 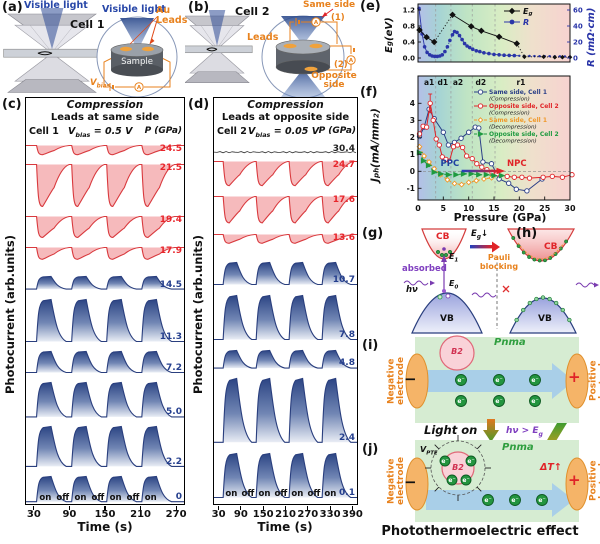 What do you see at coordinates (174, 411) in the screenshot?
I see `pressure-label: 5.0` at bounding box center [174, 411].